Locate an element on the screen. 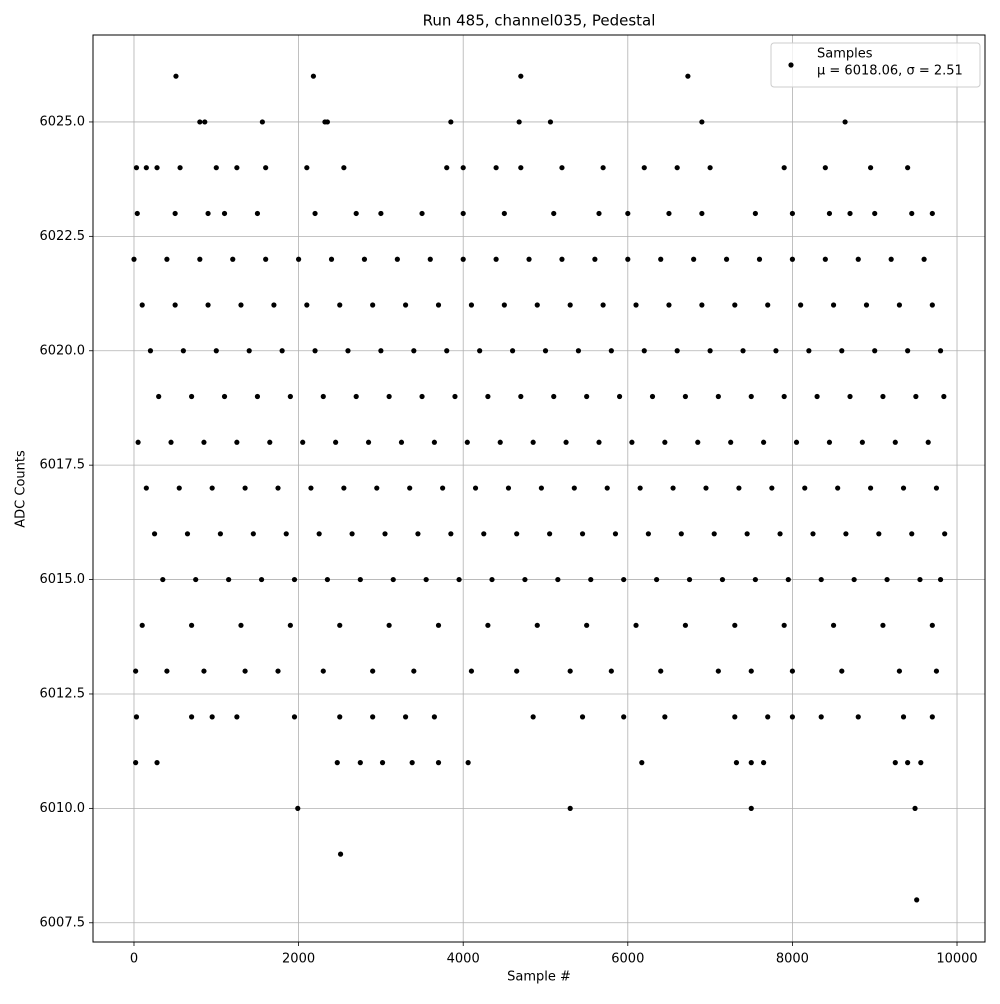  x-tick-label: 10000 is located at coordinates (956, 959).